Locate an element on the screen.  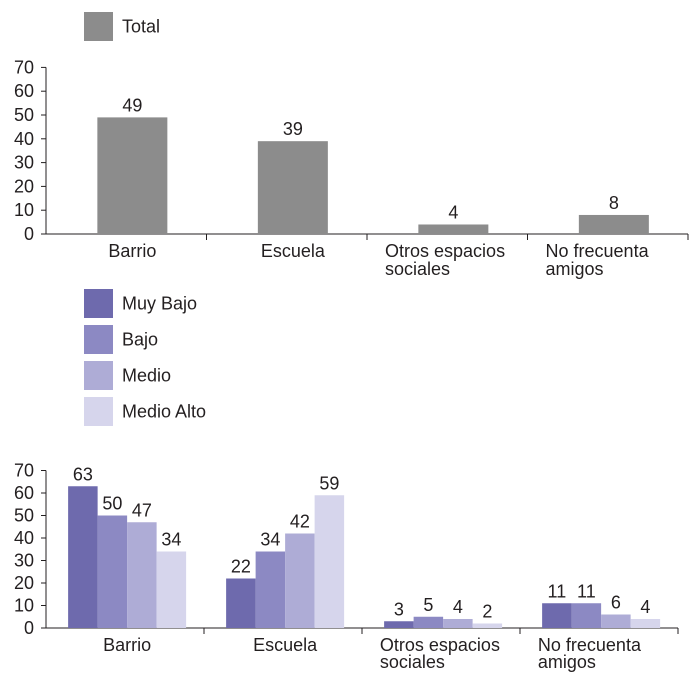
y-tick-label-0-3: 30 is located at coordinates (24, 163).